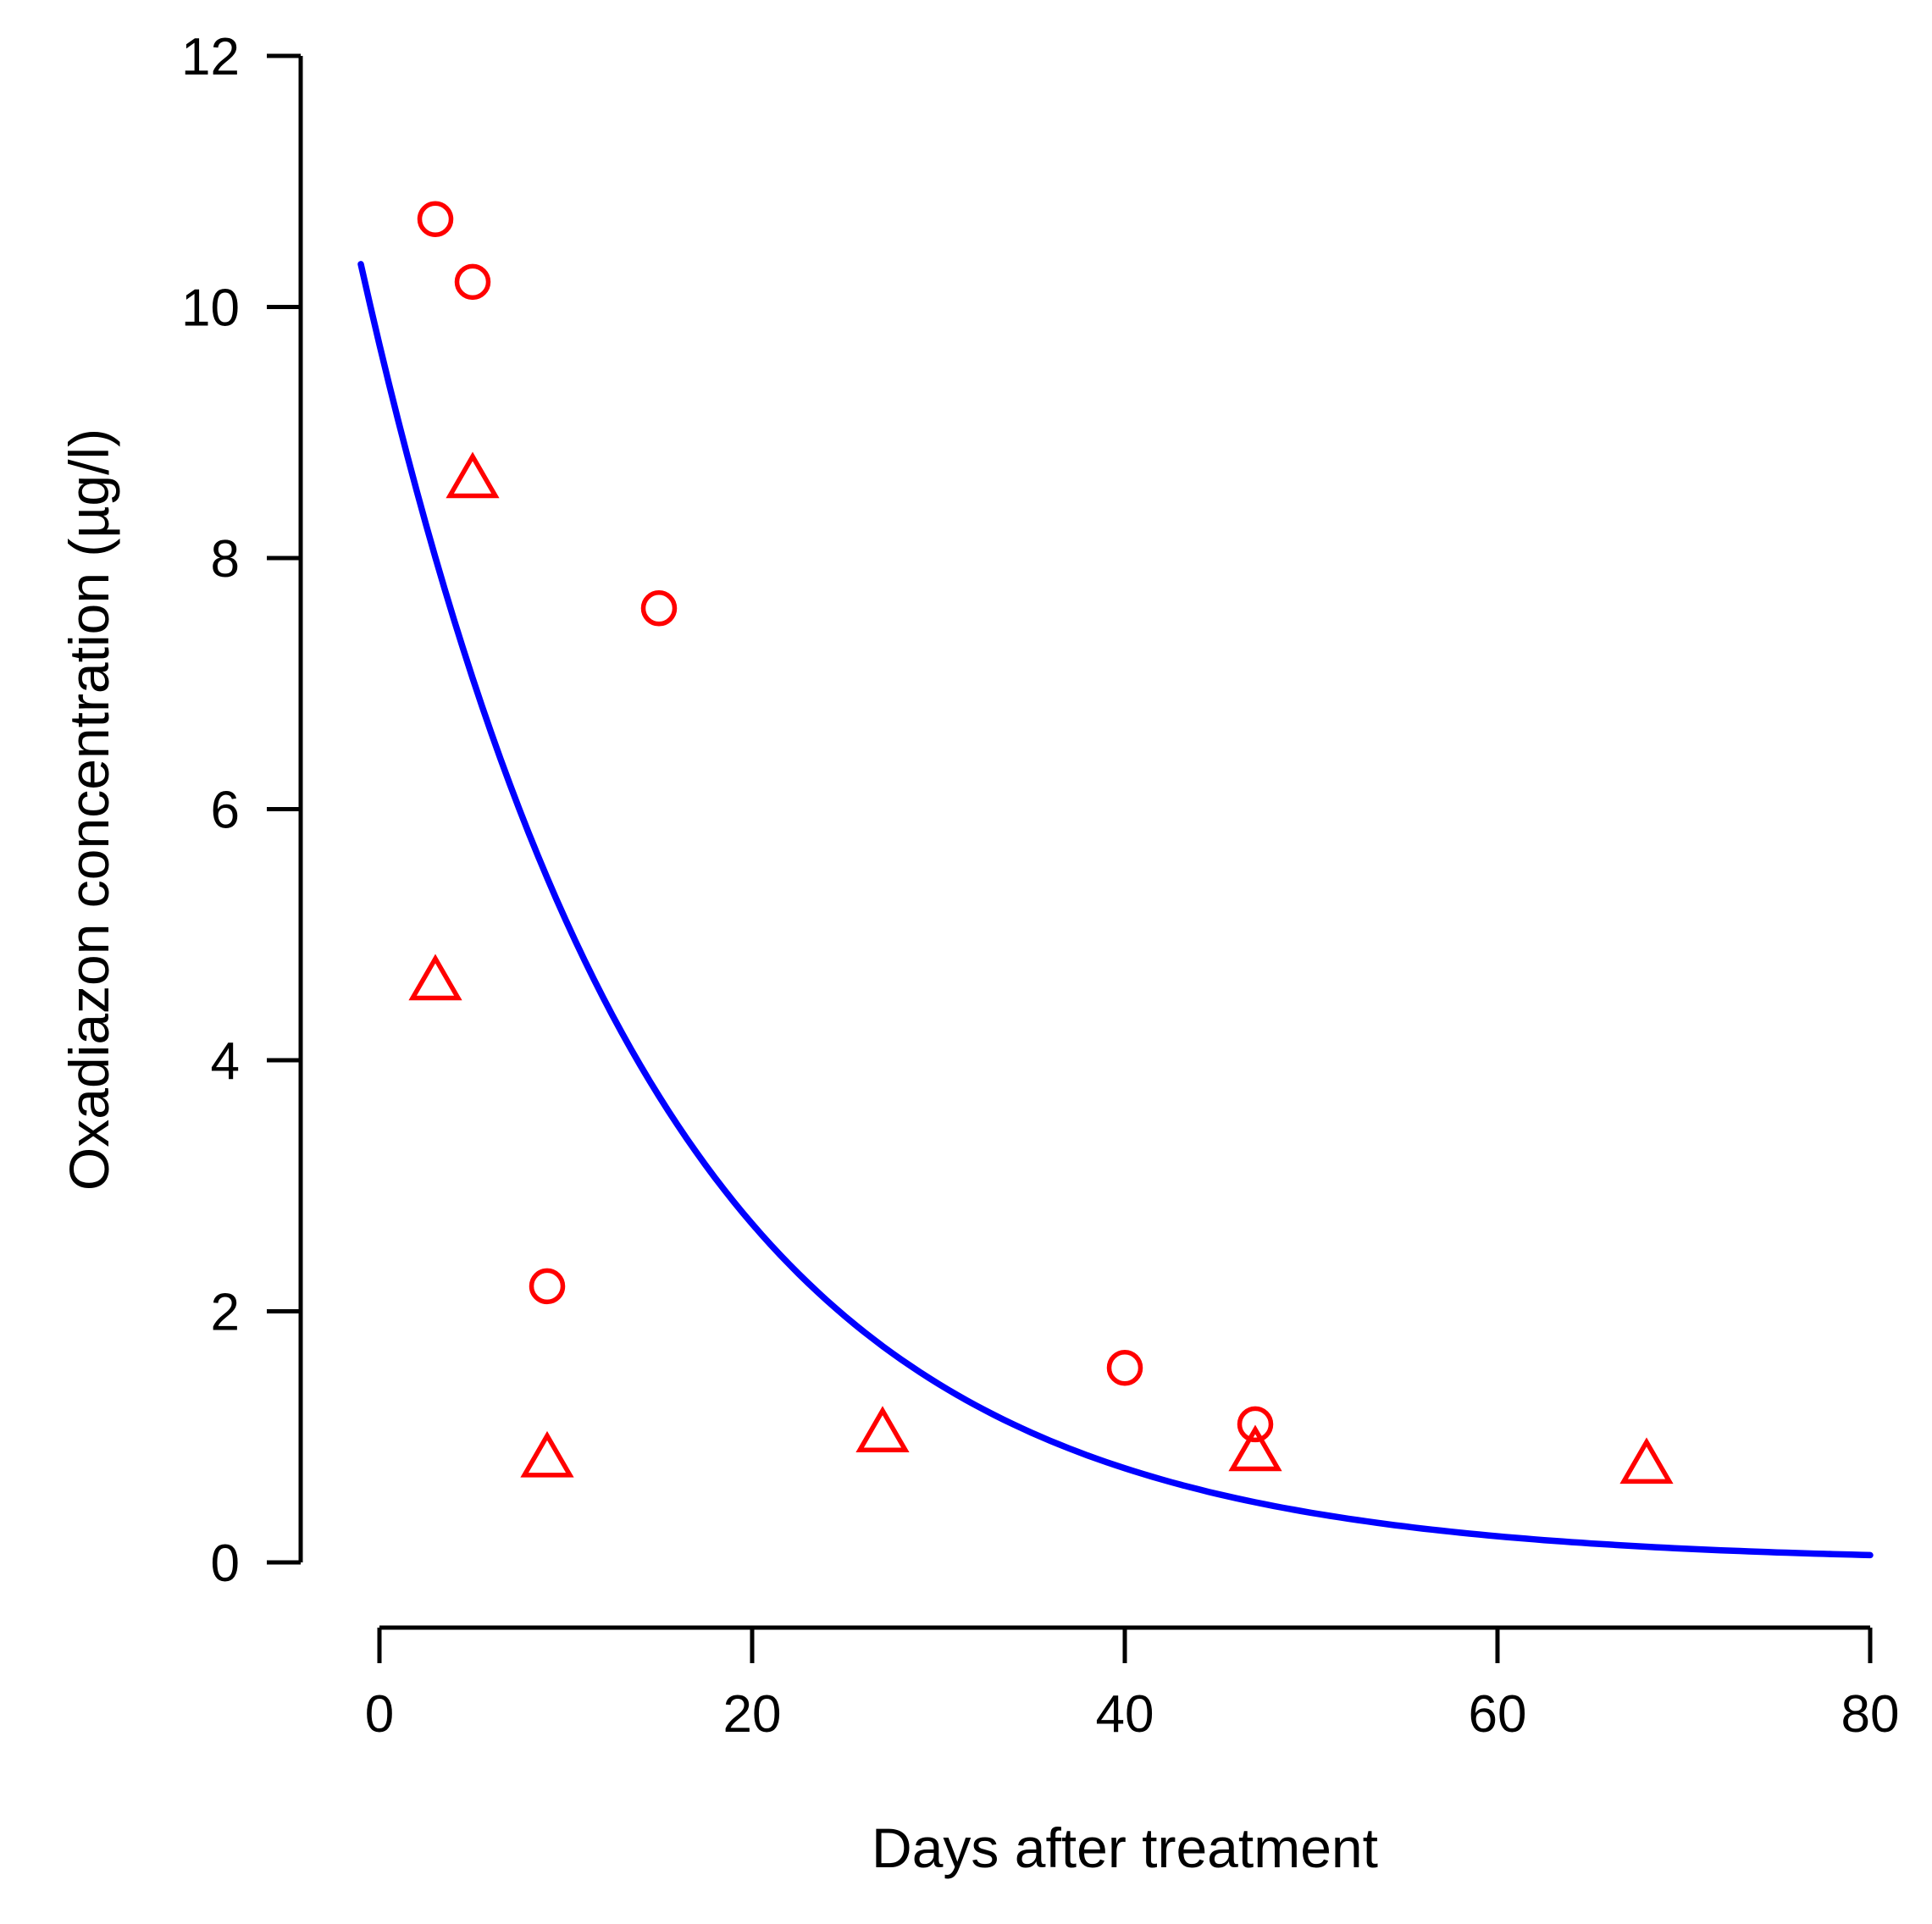 The width and height of the screenshot is (1932, 1924). What do you see at coordinates (1125, 1714) in the screenshot?
I see `x-tick-label-40: 40` at bounding box center [1125, 1714].